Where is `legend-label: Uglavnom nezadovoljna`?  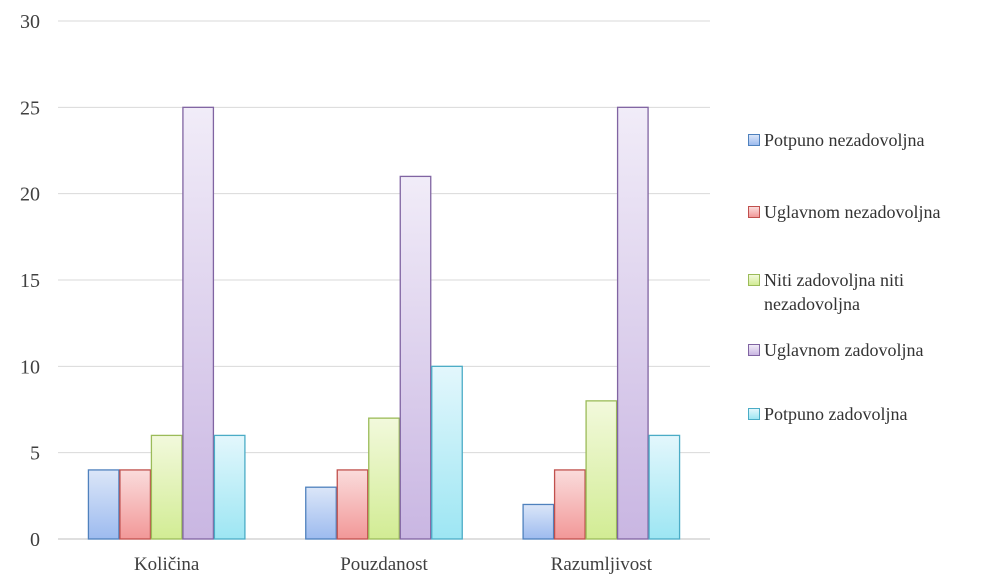 legend-label: Uglavnom nezadovoljna is located at coordinates (852, 212).